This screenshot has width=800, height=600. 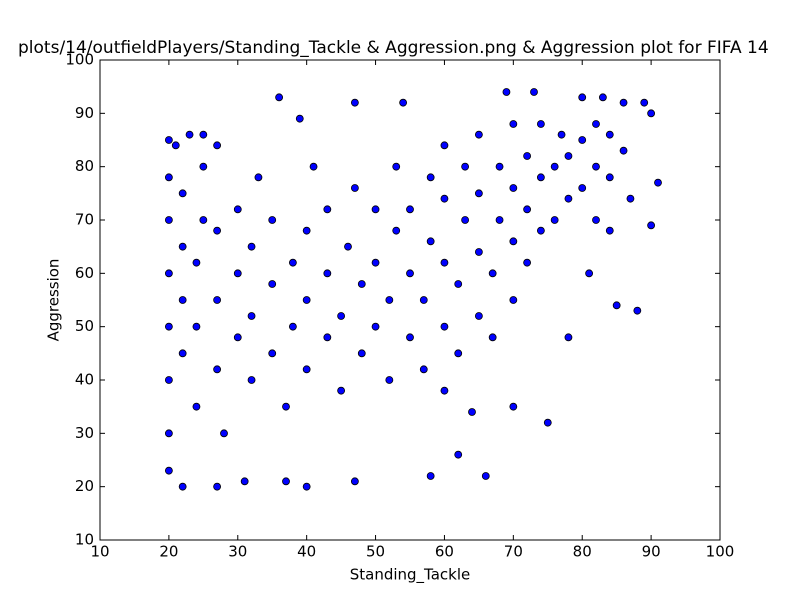 I want to click on y-tick-label: 90, so click(x=84, y=113).